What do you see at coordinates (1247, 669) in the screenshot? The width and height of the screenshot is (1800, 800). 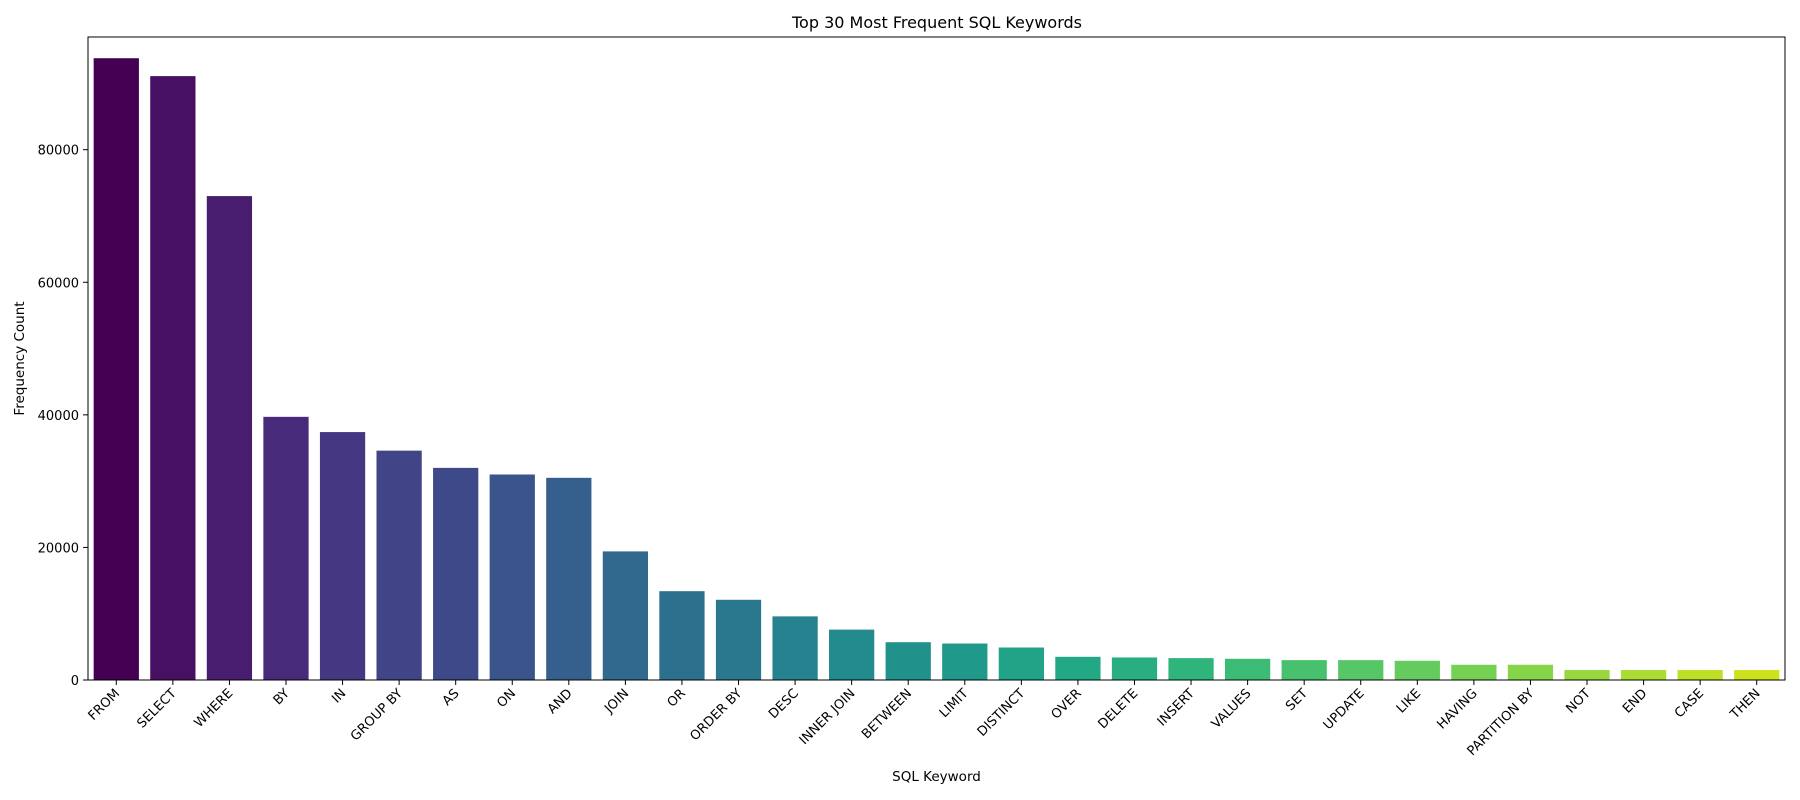 I see `bar-values` at bounding box center [1247, 669].